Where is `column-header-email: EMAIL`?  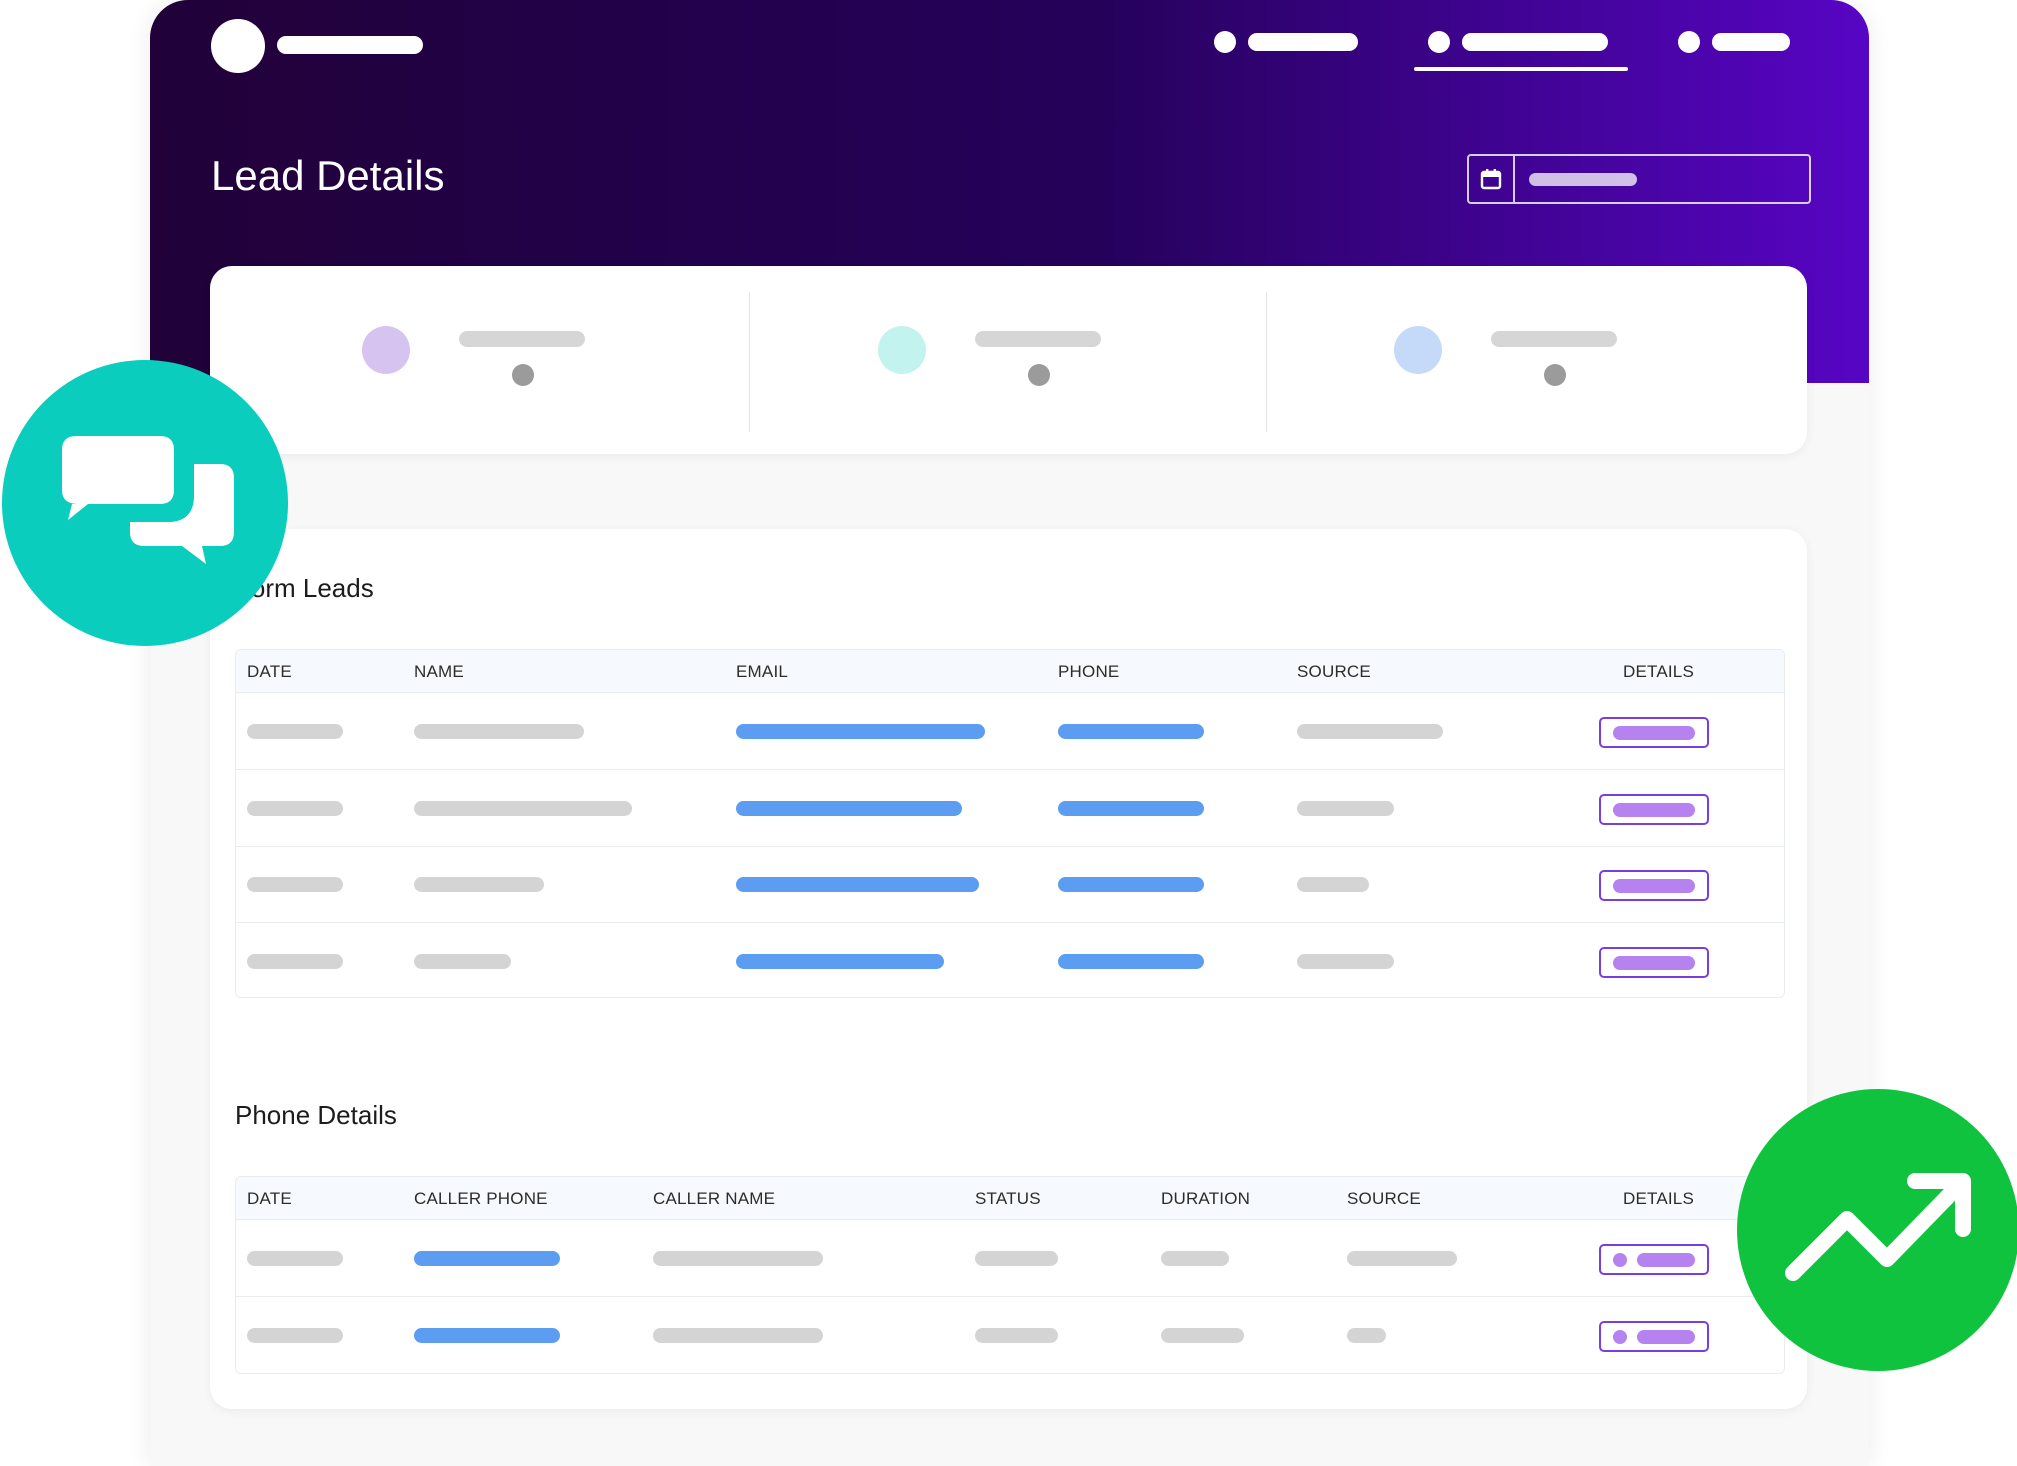
column-header-email: EMAIL is located at coordinates (762, 671).